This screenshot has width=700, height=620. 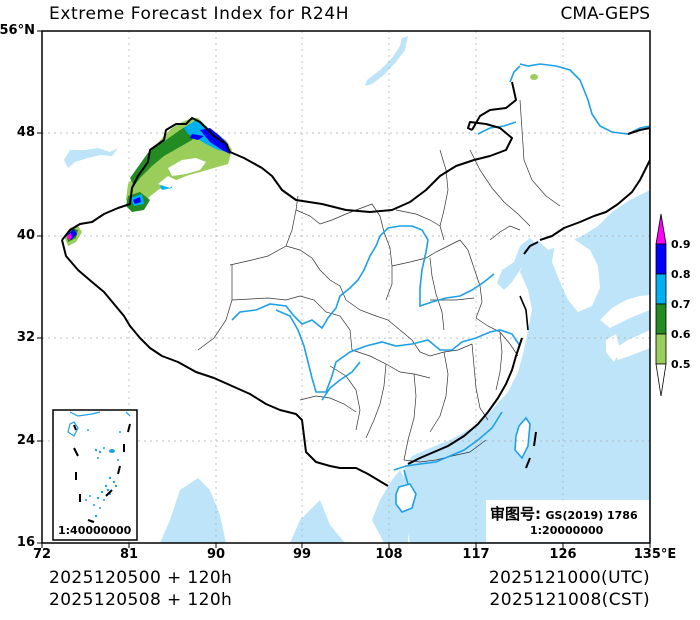 What do you see at coordinates (389, 554) in the screenshot?
I see `lon-tick-108: 108` at bounding box center [389, 554].